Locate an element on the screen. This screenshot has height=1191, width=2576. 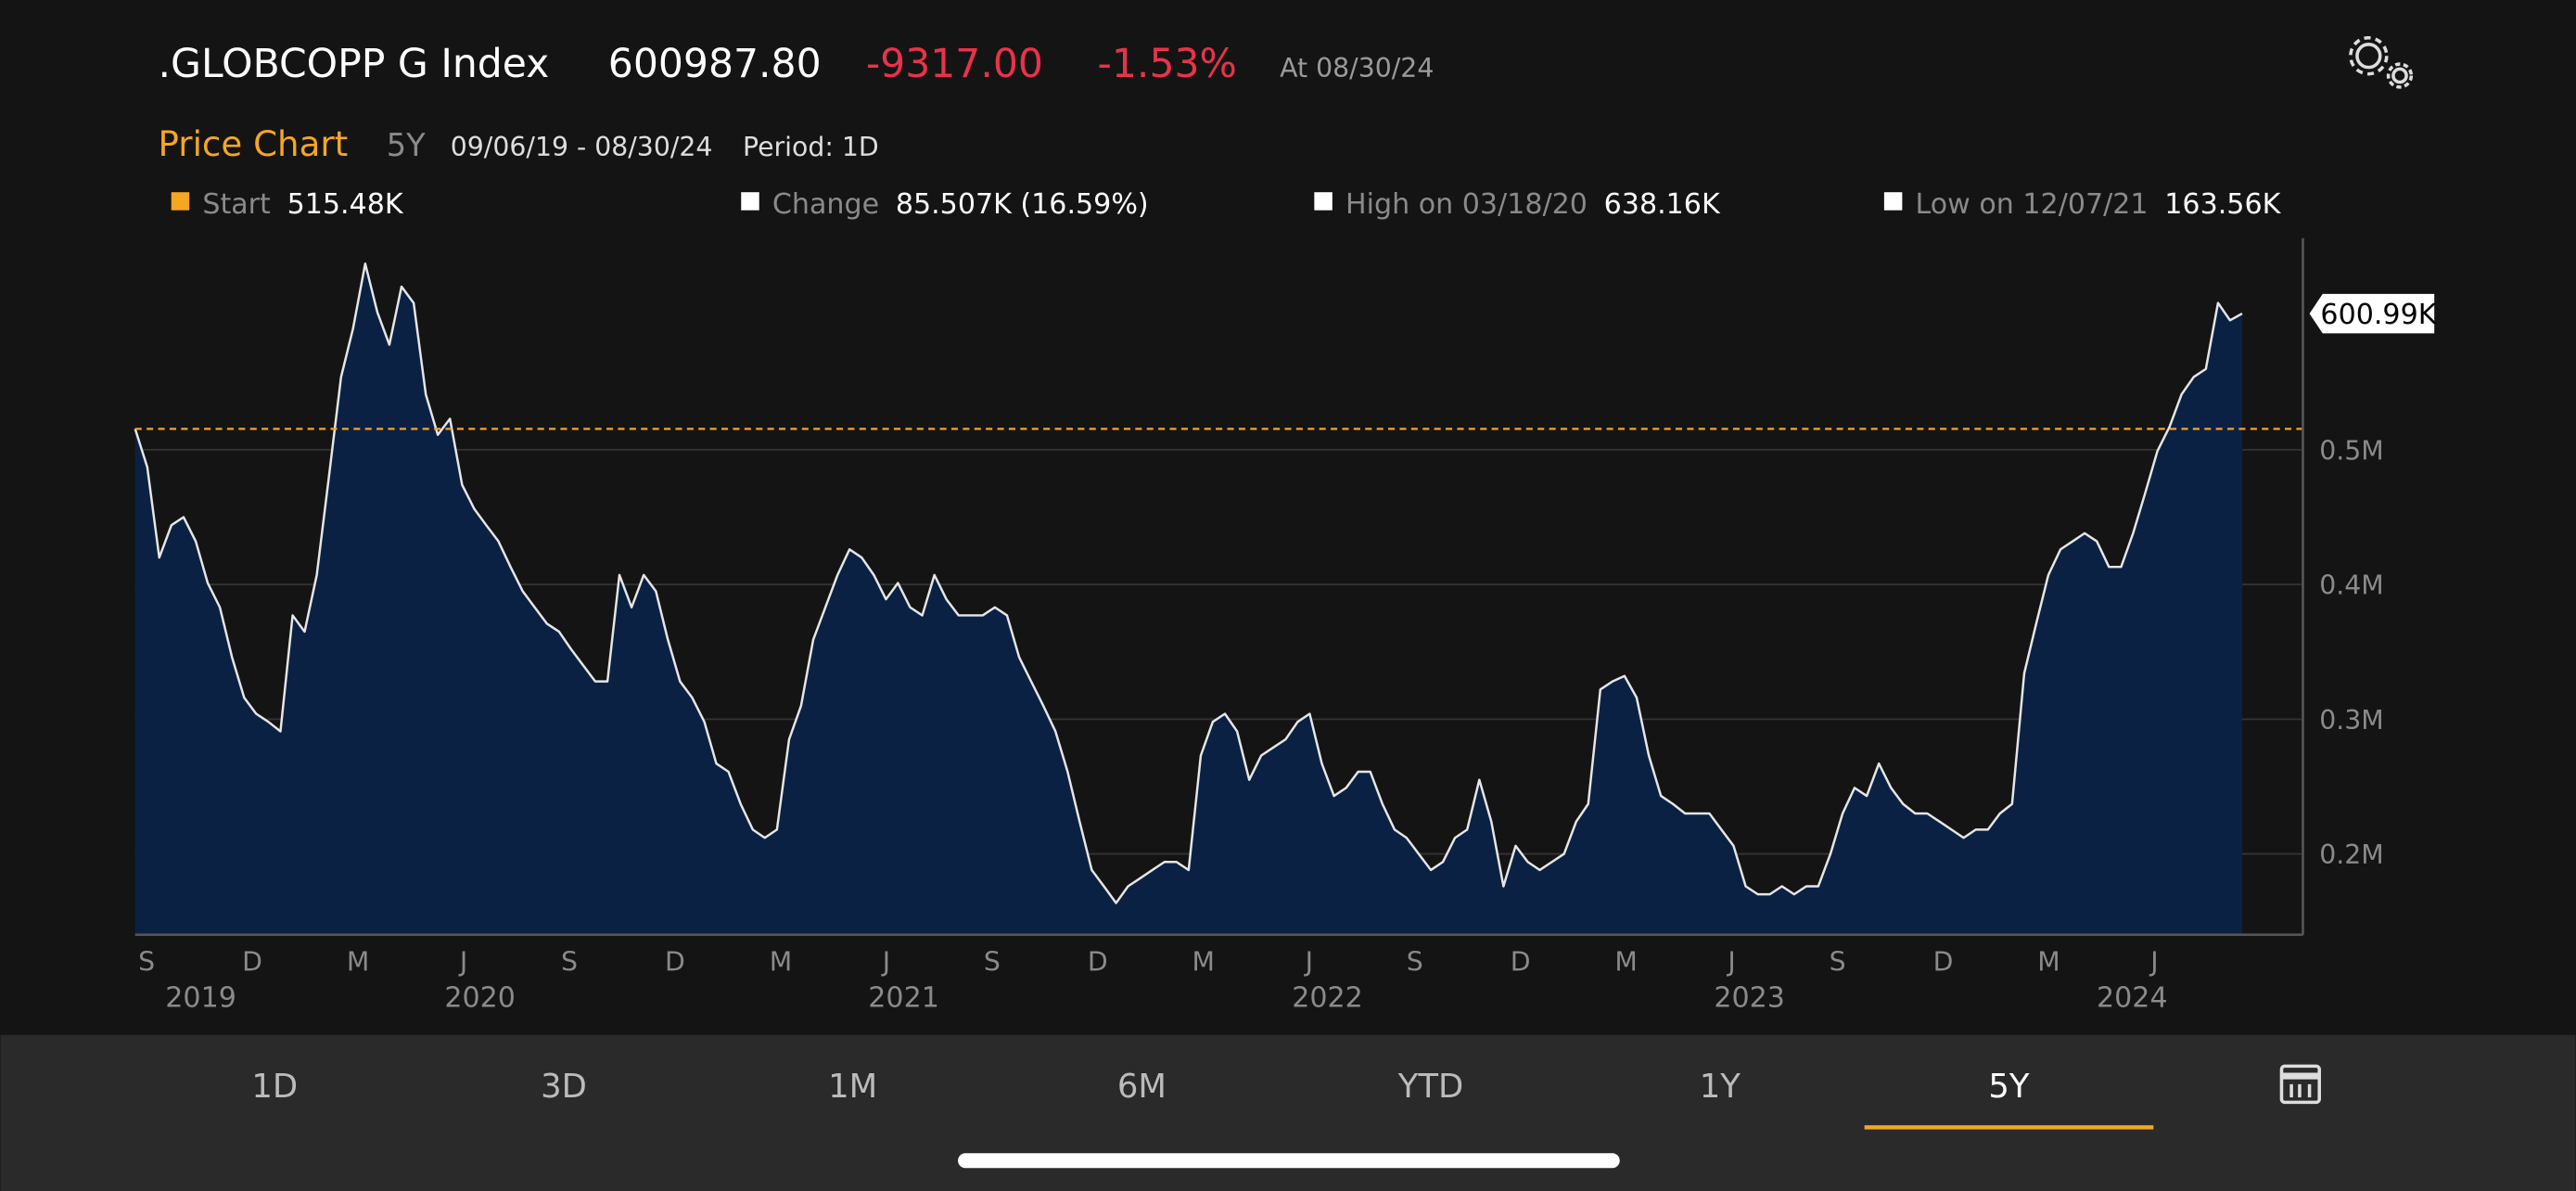
y-tick-label: 0.5M is located at coordinates (2351, 450).